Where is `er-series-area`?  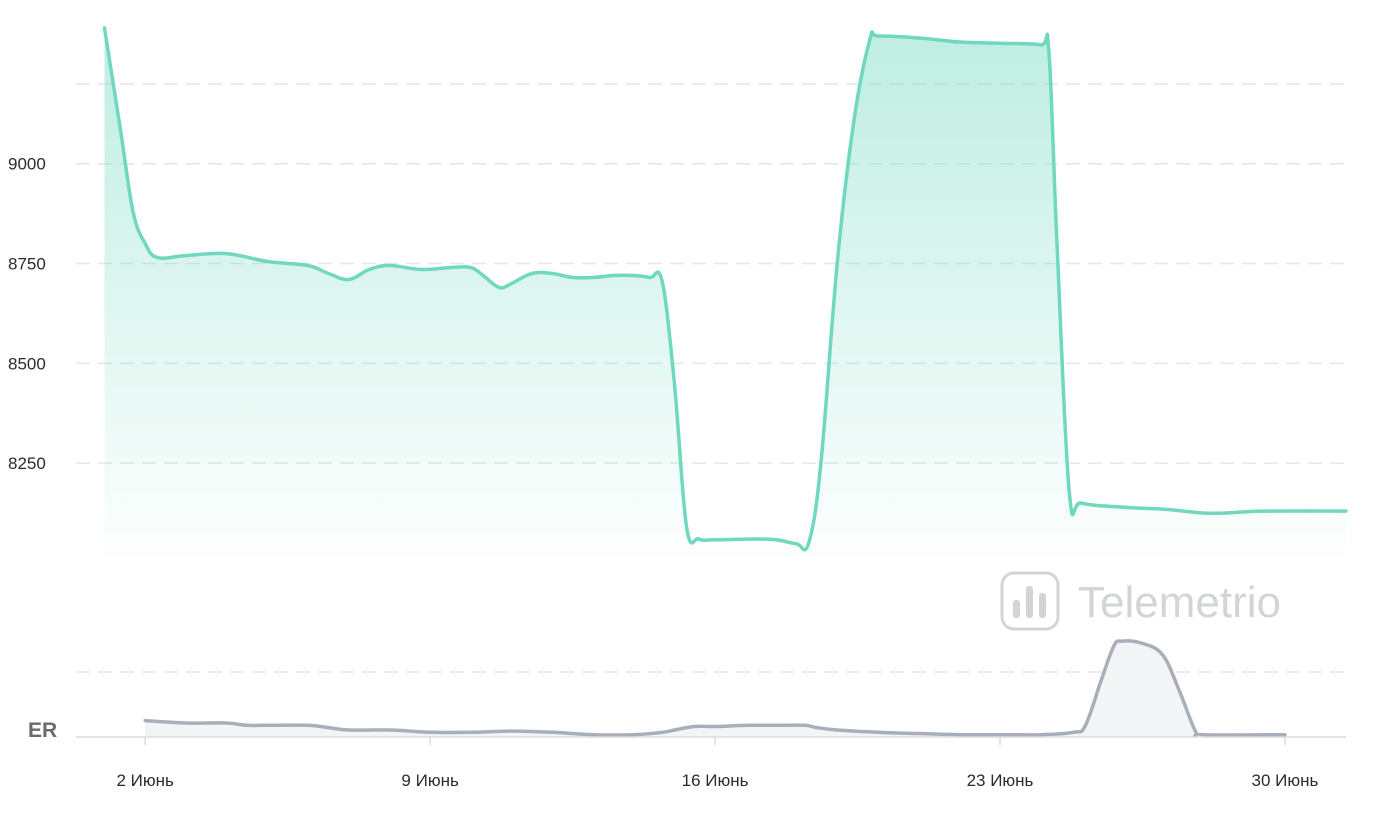 er-series-area is located at coordinates (715, 688).